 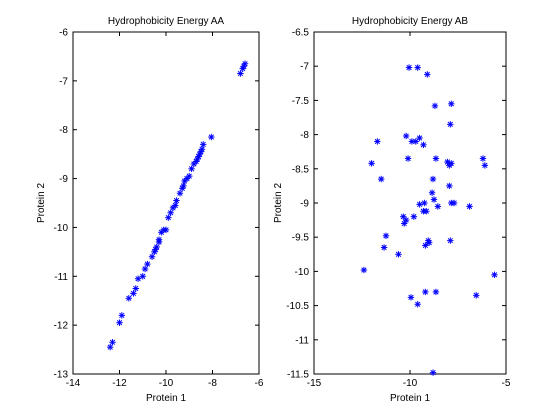 What do you see at coordinates (301, 33) in the screenshot?
I see `y-tick-label: -6.5` at bounding box center [301, 33].